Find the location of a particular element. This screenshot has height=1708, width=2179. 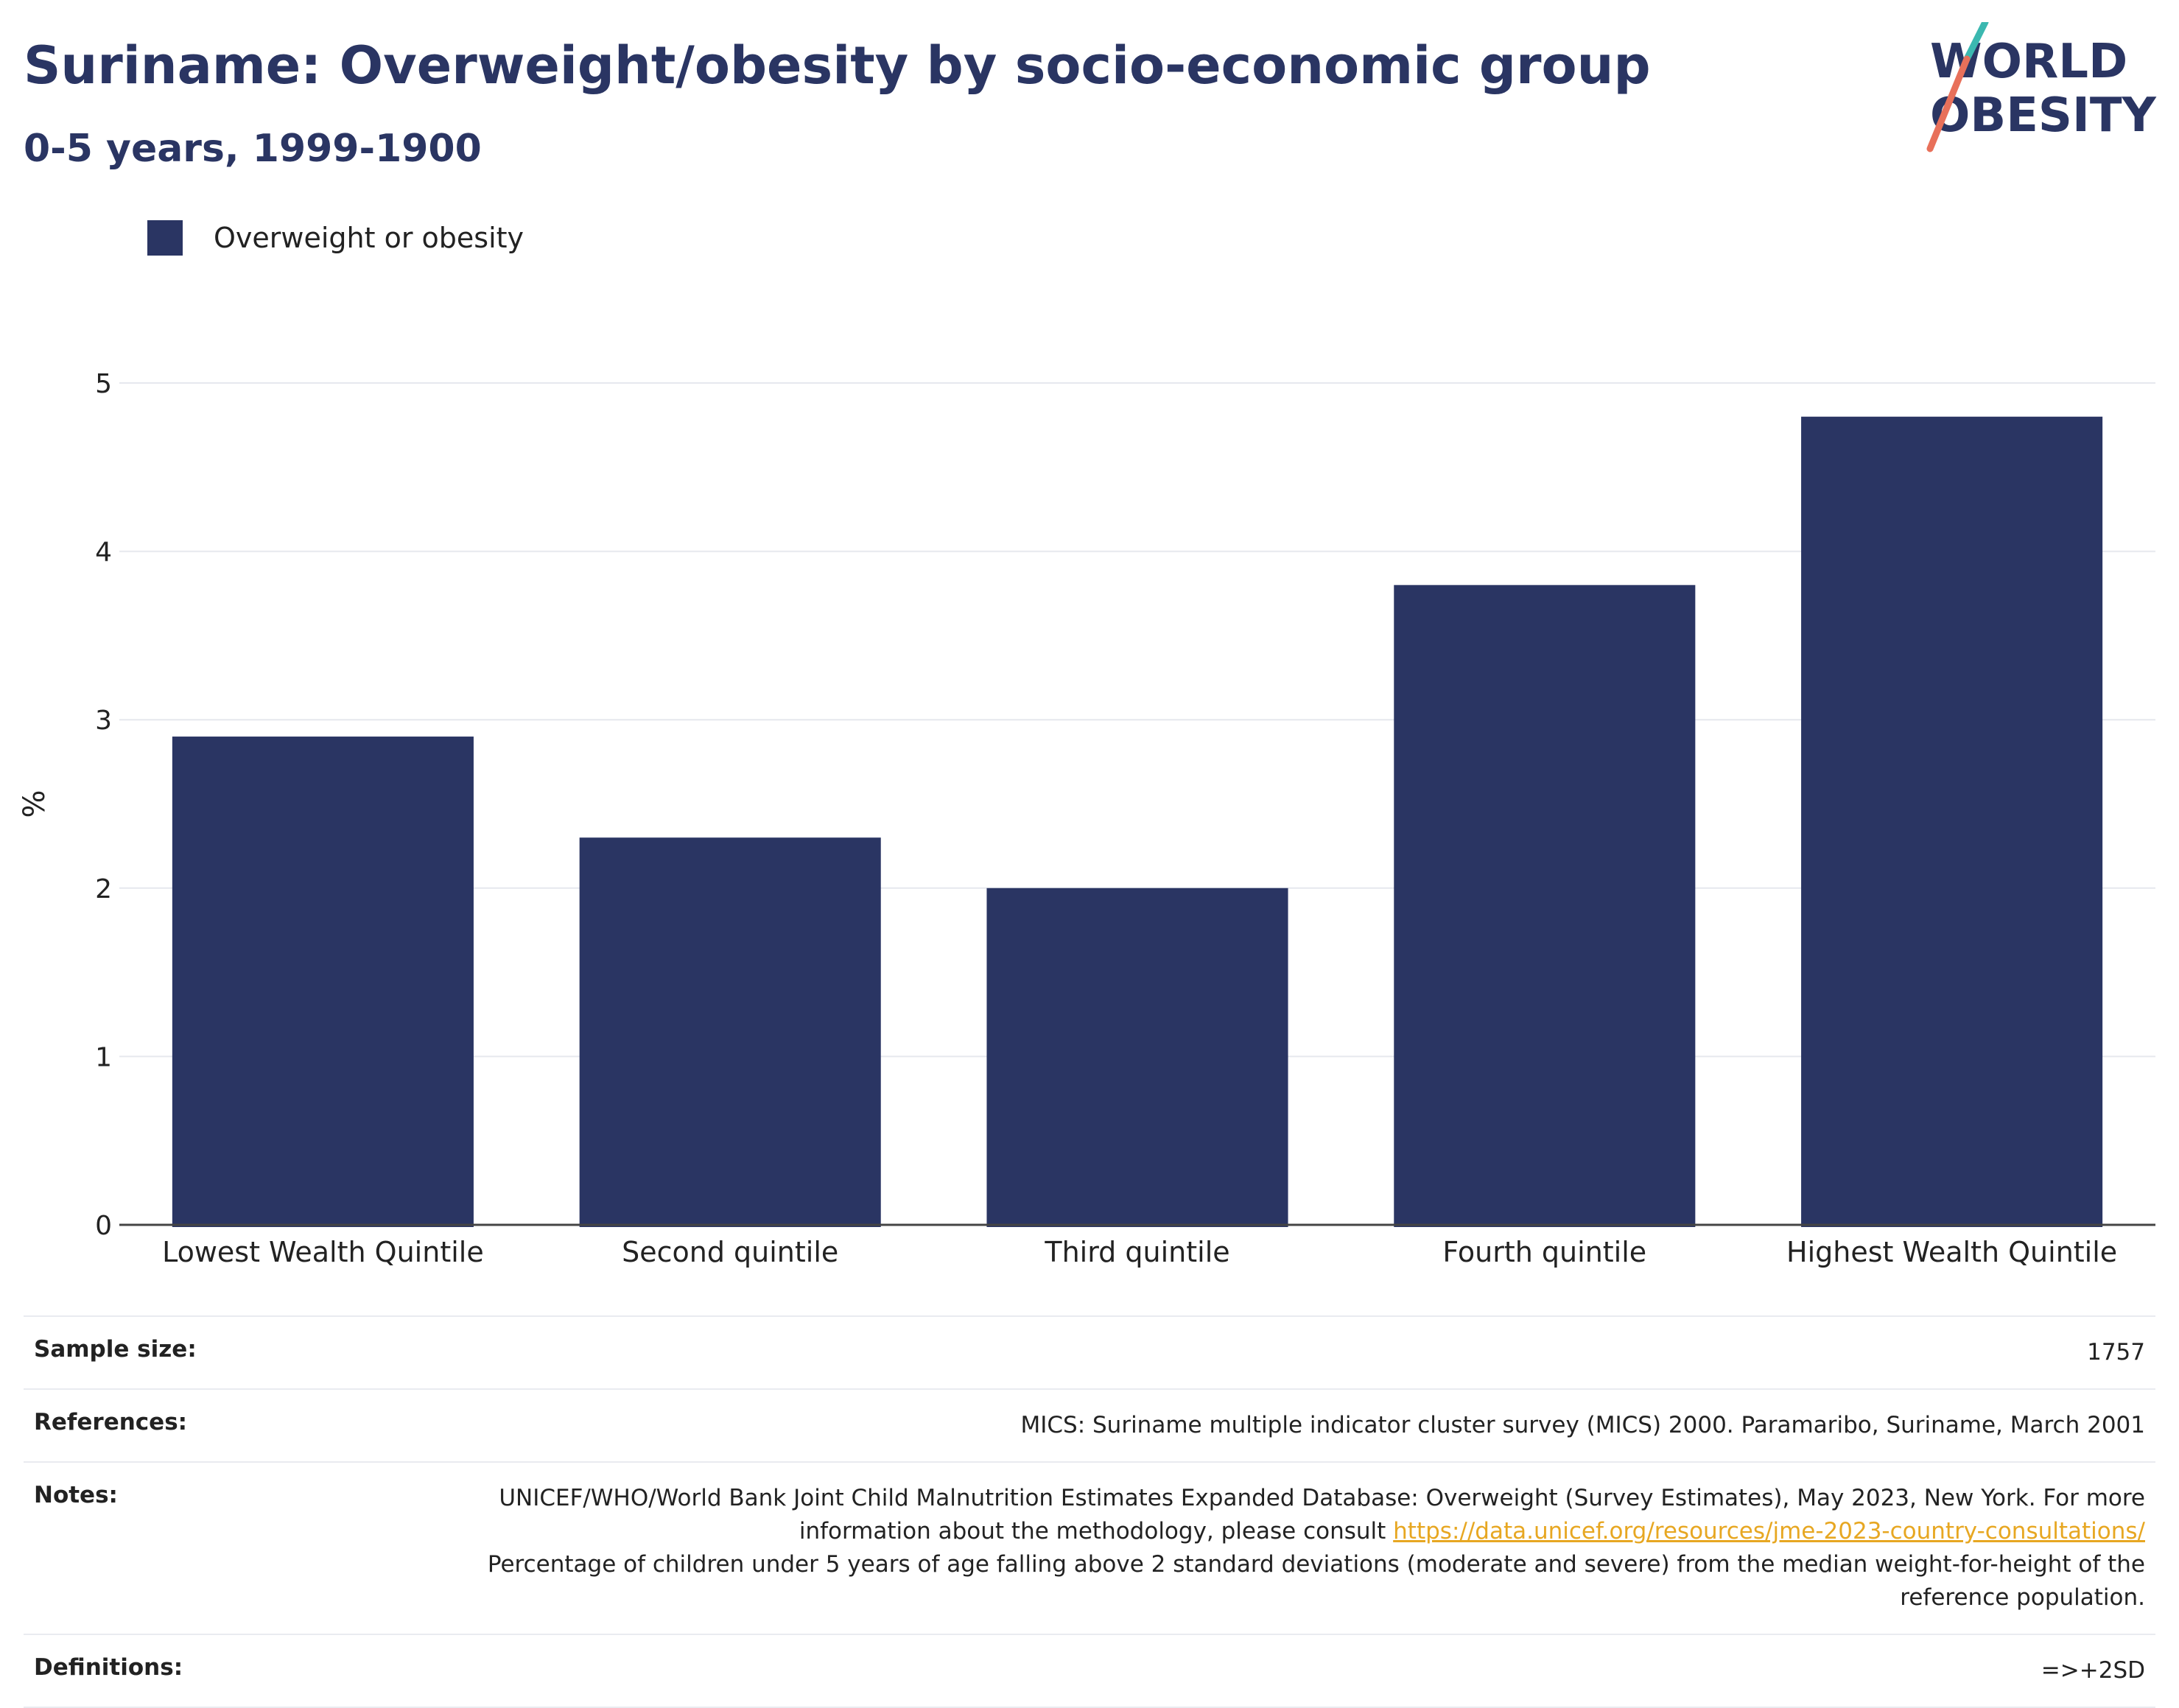

logo-slash-bottom is located at coordinates (1948, 103).